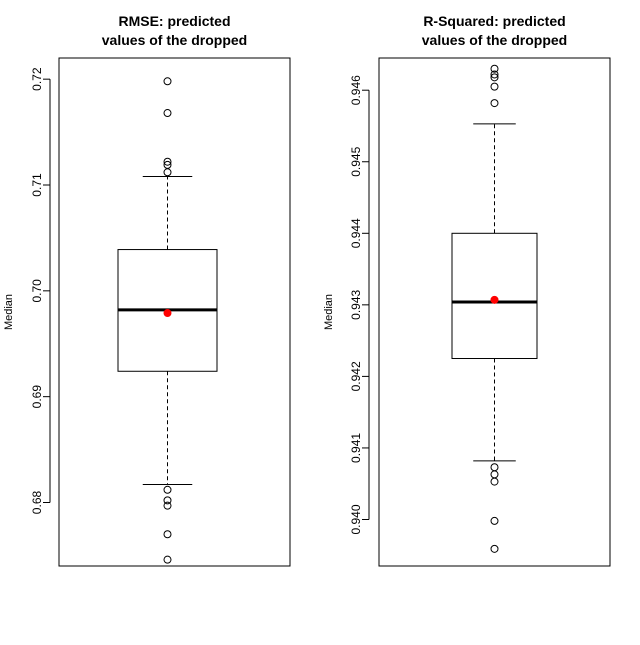  What do you see at coordinates (356, 448) in the screenshot?
I see `y-tick-label: 0.941` at bounding box center [356, 448].